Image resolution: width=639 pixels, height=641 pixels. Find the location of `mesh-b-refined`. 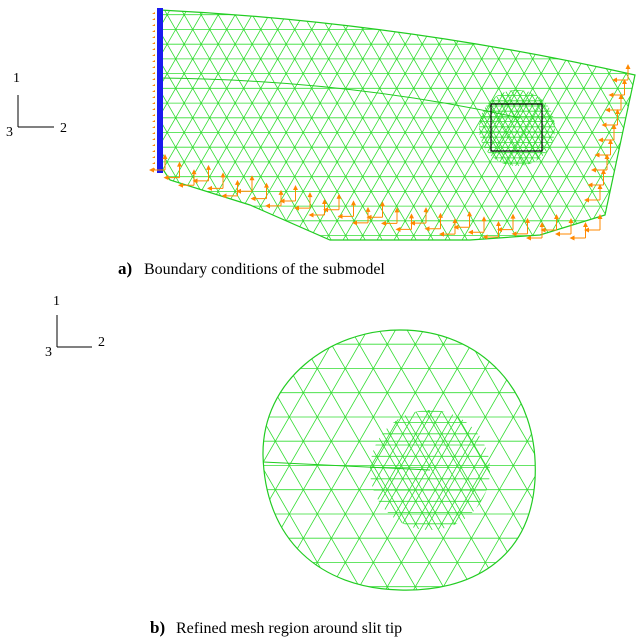

mesh-b-refined is located at coordinates (430, 470).